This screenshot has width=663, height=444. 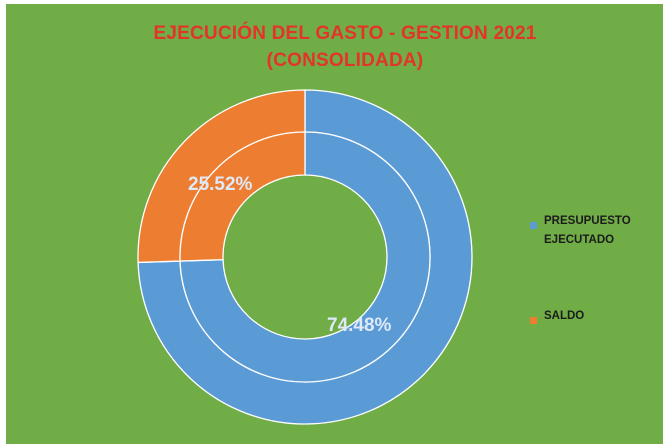 I want to click on legend-label-saldo: SALDO, so click(x=564, y=316).